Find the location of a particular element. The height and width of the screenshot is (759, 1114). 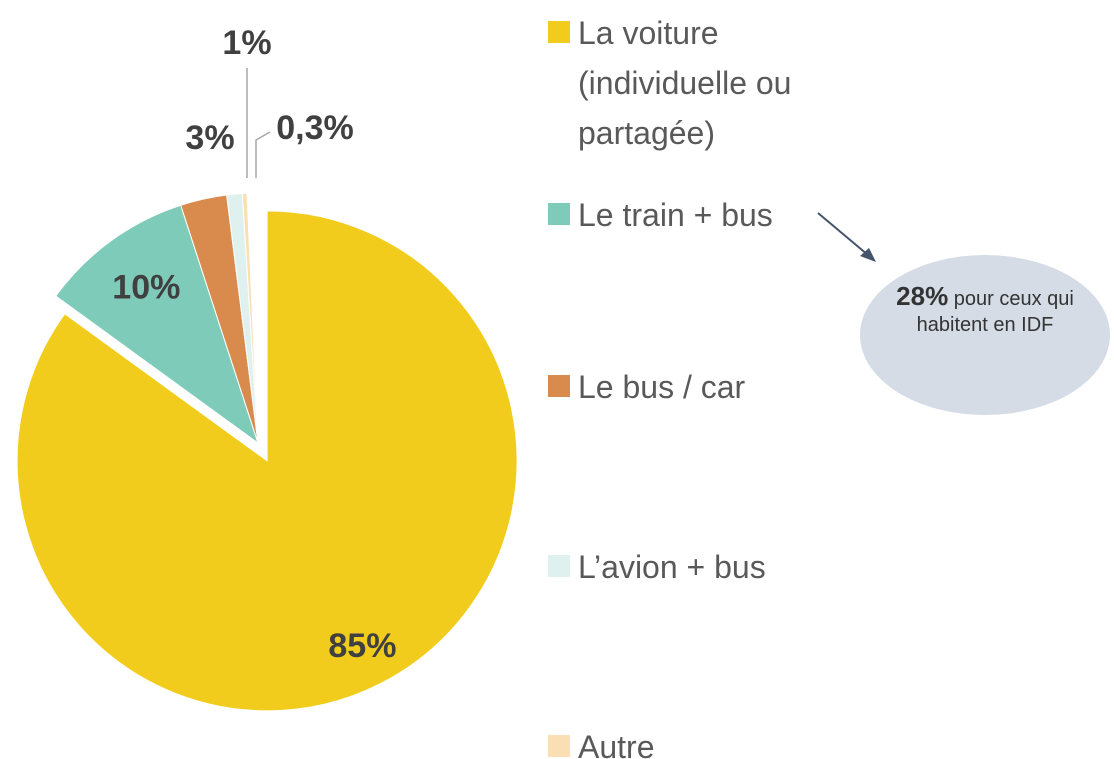

legend-item: Le train + bus is located at coordinates (693, 215).